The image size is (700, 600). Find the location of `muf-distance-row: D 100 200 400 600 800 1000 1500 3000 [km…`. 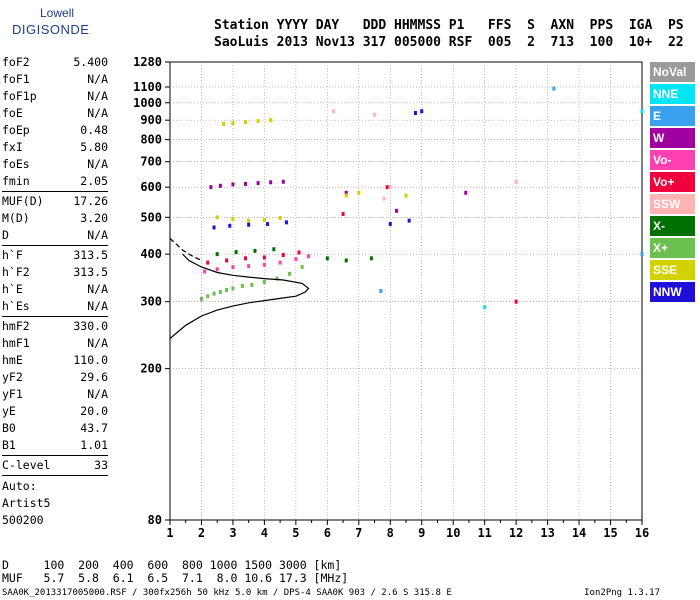

muf-distance-row: D 100 200 400 600 800 1000 1500 3000 [km… is located at coordinates (172, 565).